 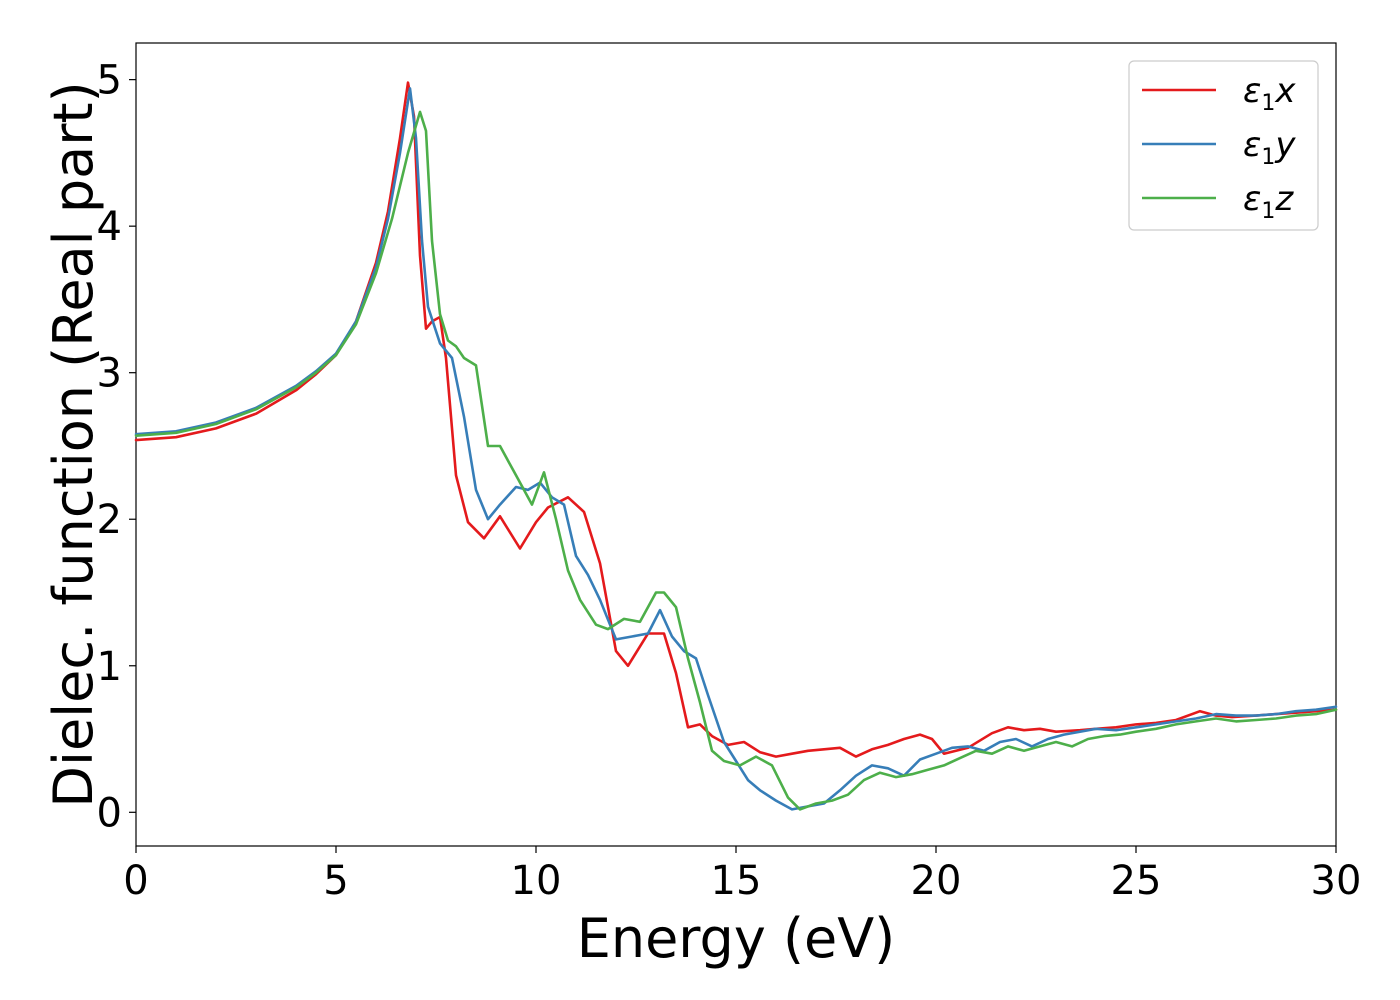 What do you see at coordinates (1136, 881) in the screenshot?
I see `x-tick-label: 25` at bounding box center [1136, 881].